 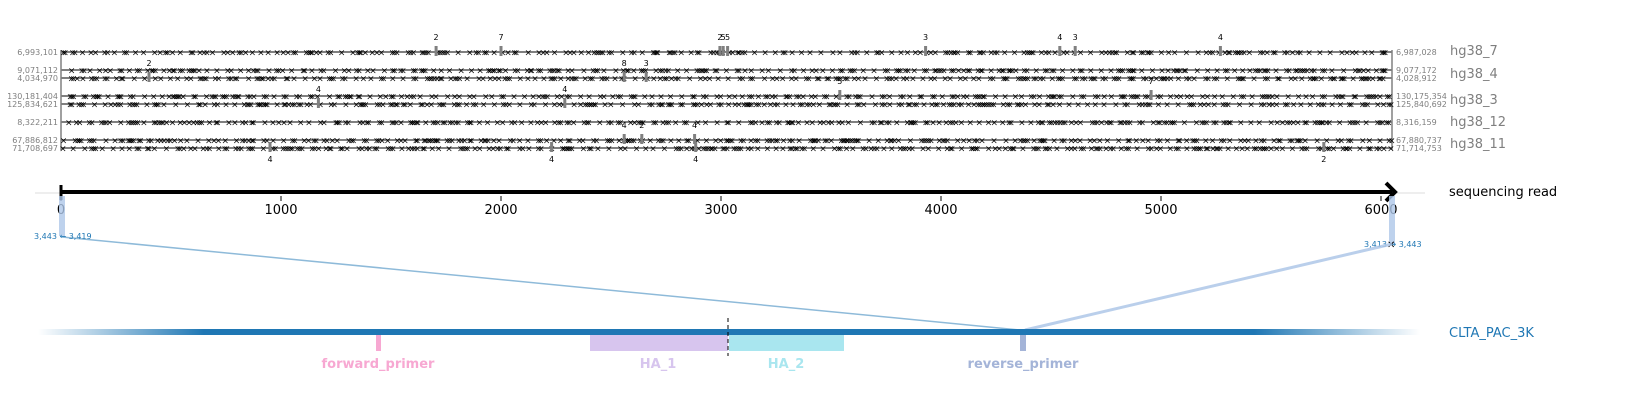 I want to click on chrom-label-hg38_12: hg38_12, so click(x=1478, y=122).